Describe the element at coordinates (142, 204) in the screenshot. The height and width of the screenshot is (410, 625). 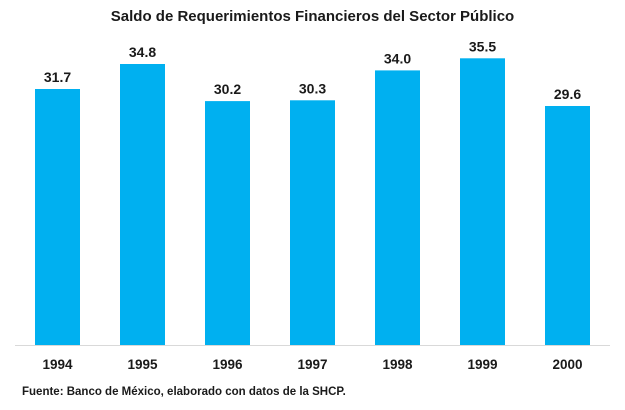
I see `bar-1995` at that location.